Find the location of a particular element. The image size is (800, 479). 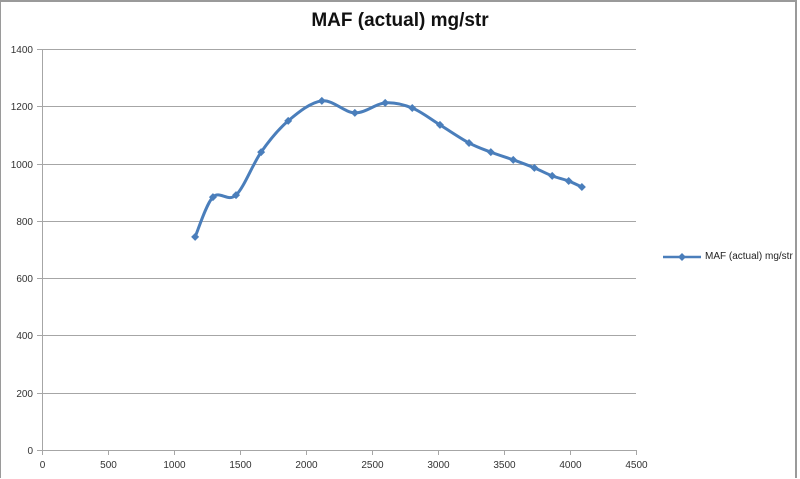

x-tick-label: 4500 is located at coordinates (636, 465).